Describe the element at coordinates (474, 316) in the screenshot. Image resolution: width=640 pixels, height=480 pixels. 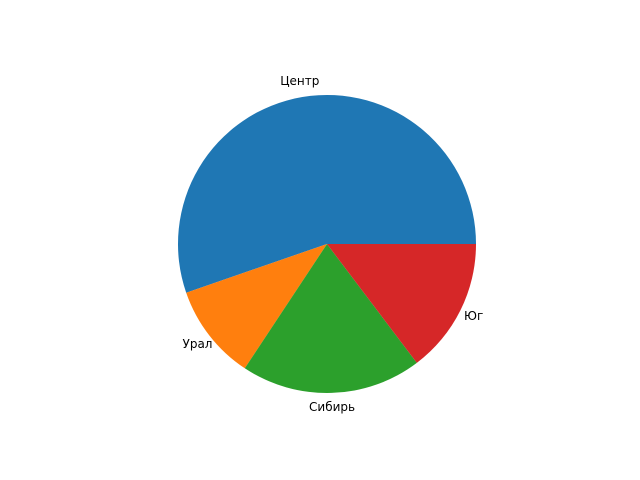
I see `pie-label-yug: Юг` at that location.